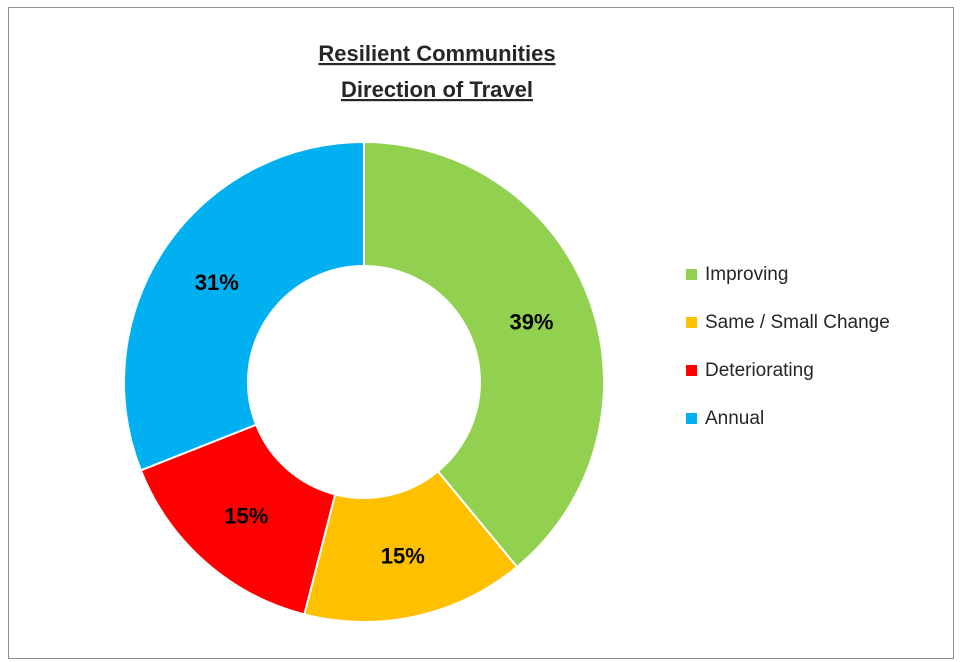 The image size is (961, 662). Describe the element at coordinates (759, 370) in the screenshot. I see `legend-label-deteriorating: Deteriorating` at that location.